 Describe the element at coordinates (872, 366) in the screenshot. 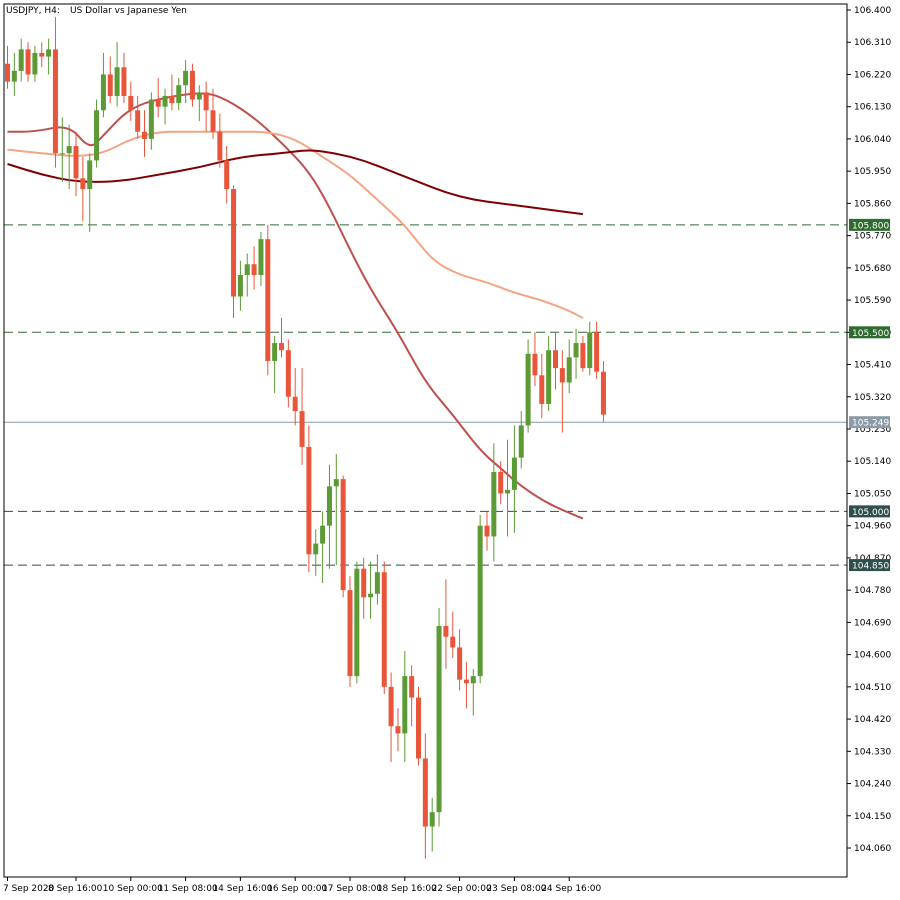

I see `y-tick-label: 105.410` at that location.